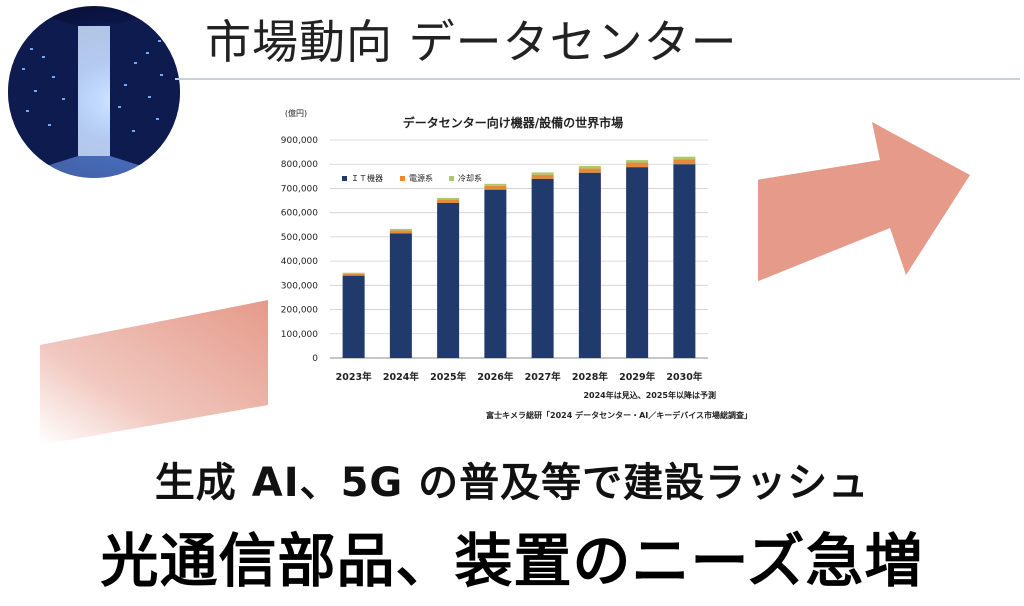 Image resolution: width=1024 pixels, height=606 pixels. Describe the element at coordinates (590, 377) in the screenshot. I see `x-tick-label: 2028年` at that location.